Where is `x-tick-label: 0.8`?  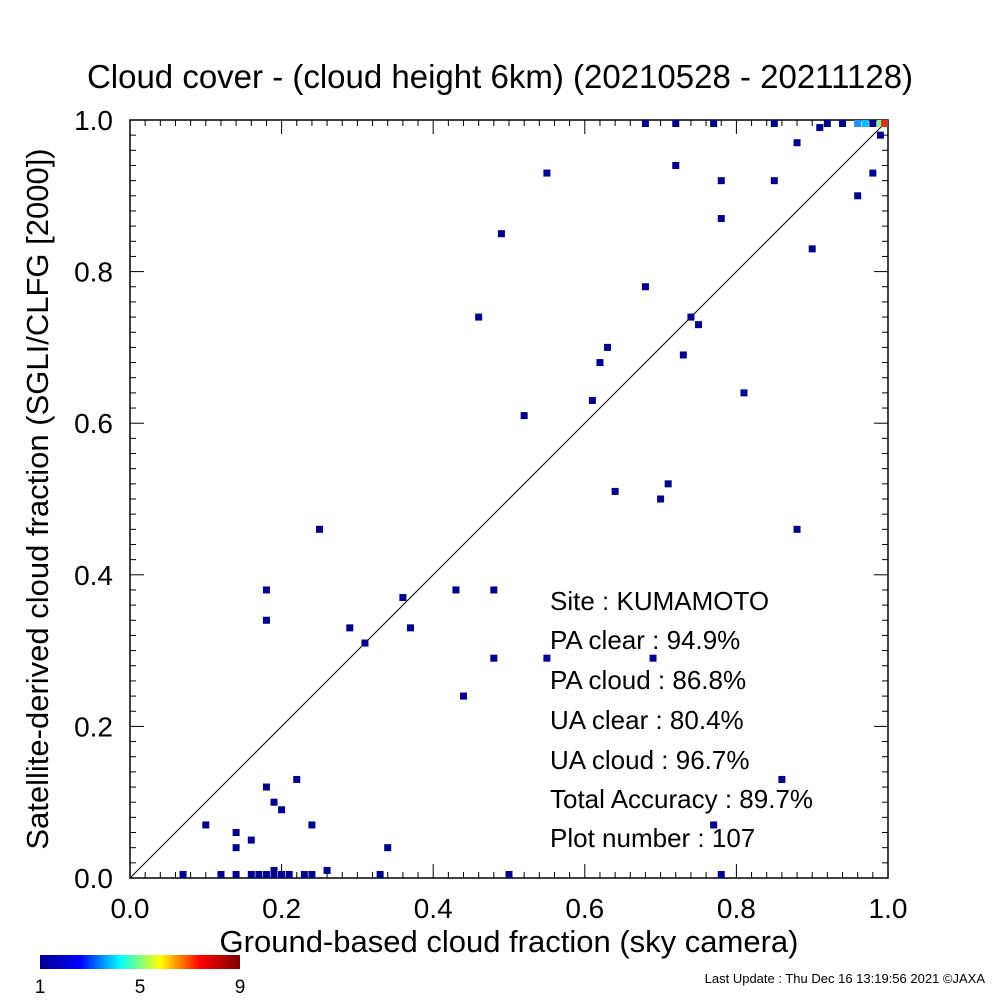
x-tick-label: 0.8 is located at coordinates (736, 908).